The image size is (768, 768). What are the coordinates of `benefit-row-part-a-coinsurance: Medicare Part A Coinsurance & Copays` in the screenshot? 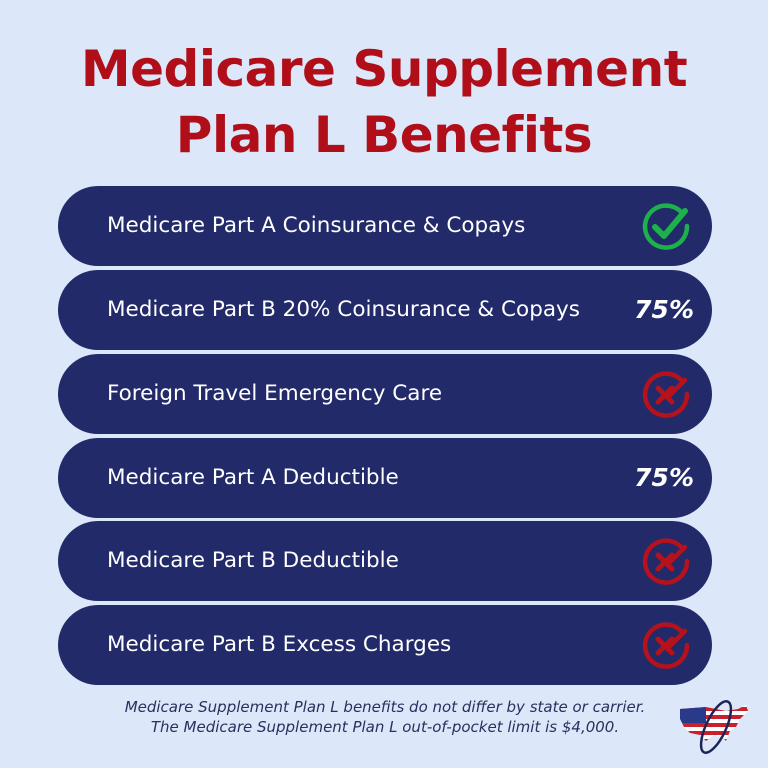 It's located at (385, 226).